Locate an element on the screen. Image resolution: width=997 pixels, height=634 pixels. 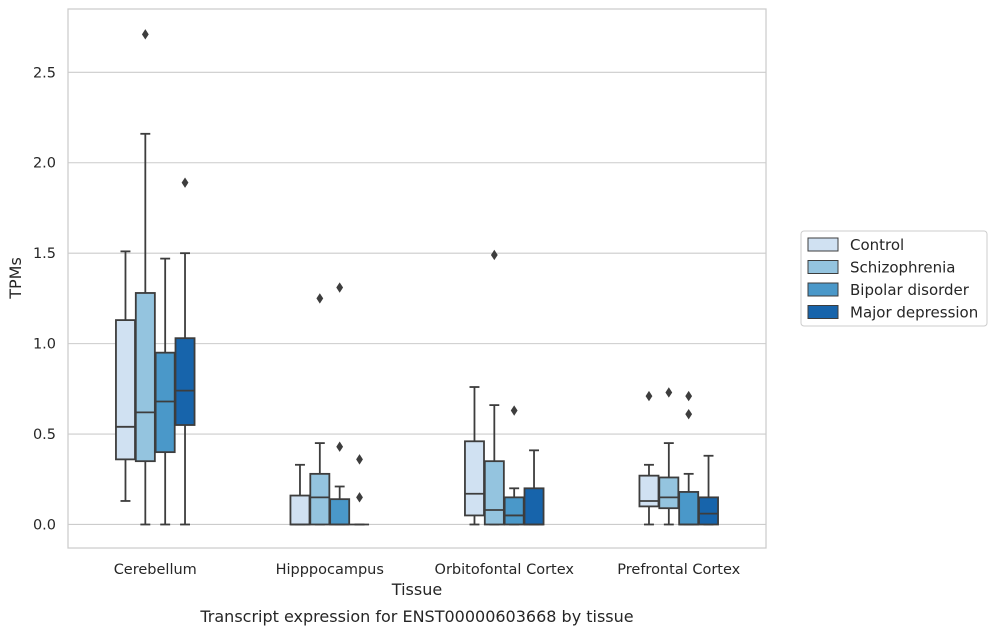
legend-label: Control is located at coordinates (877, 245).